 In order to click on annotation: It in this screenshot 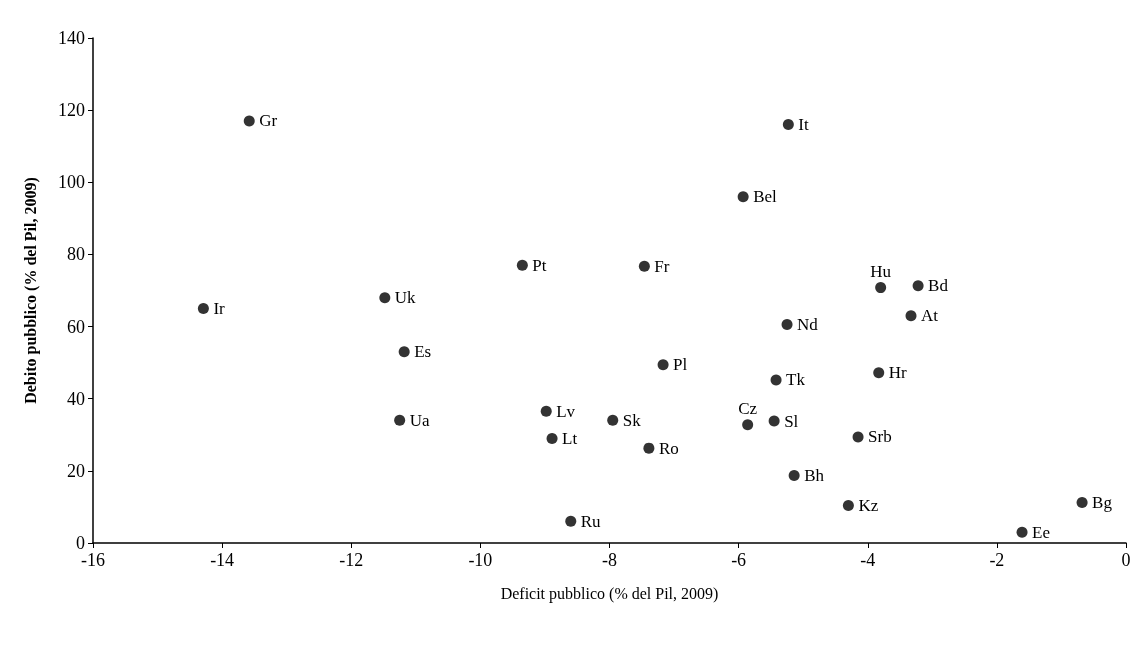, I will do `click(803, 125)`.